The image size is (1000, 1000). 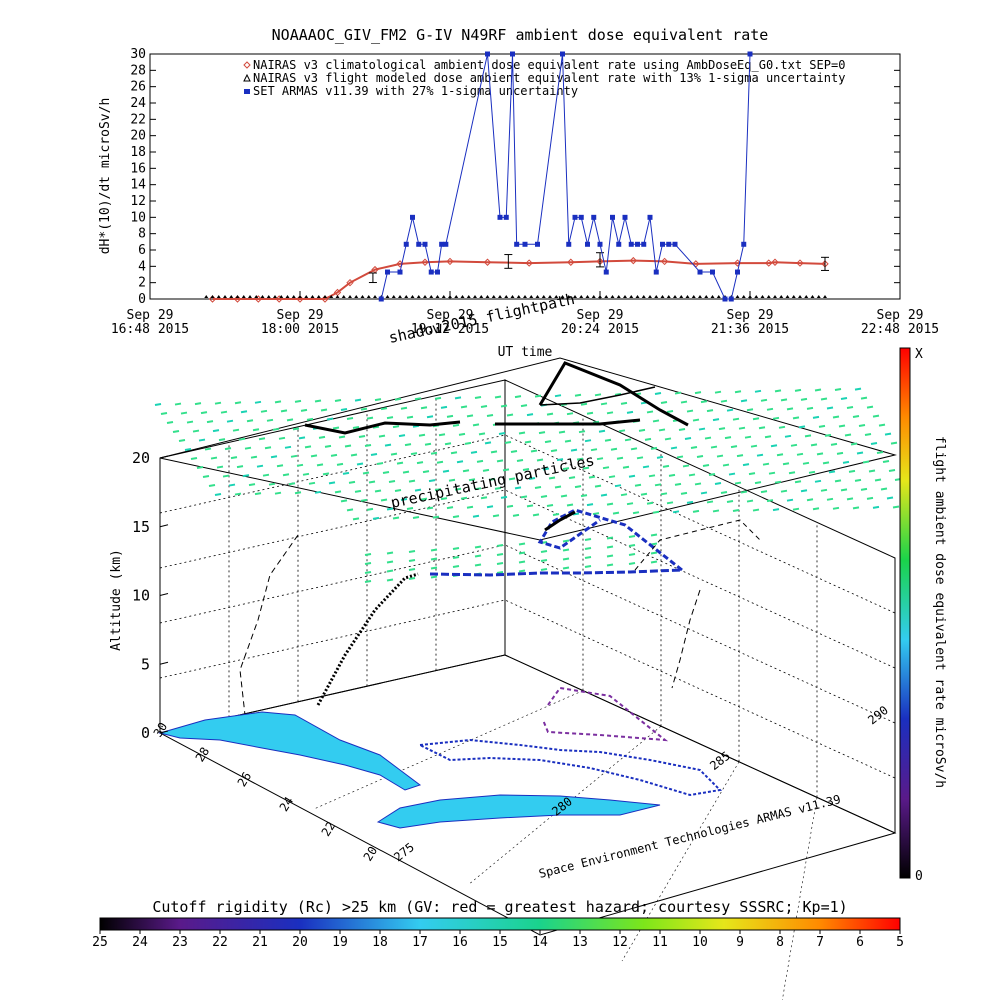 What do you see at coordinates (878, 715) in the screenshot?
I see `longitude-tick-label: 290` at bounding box center [878, 715].